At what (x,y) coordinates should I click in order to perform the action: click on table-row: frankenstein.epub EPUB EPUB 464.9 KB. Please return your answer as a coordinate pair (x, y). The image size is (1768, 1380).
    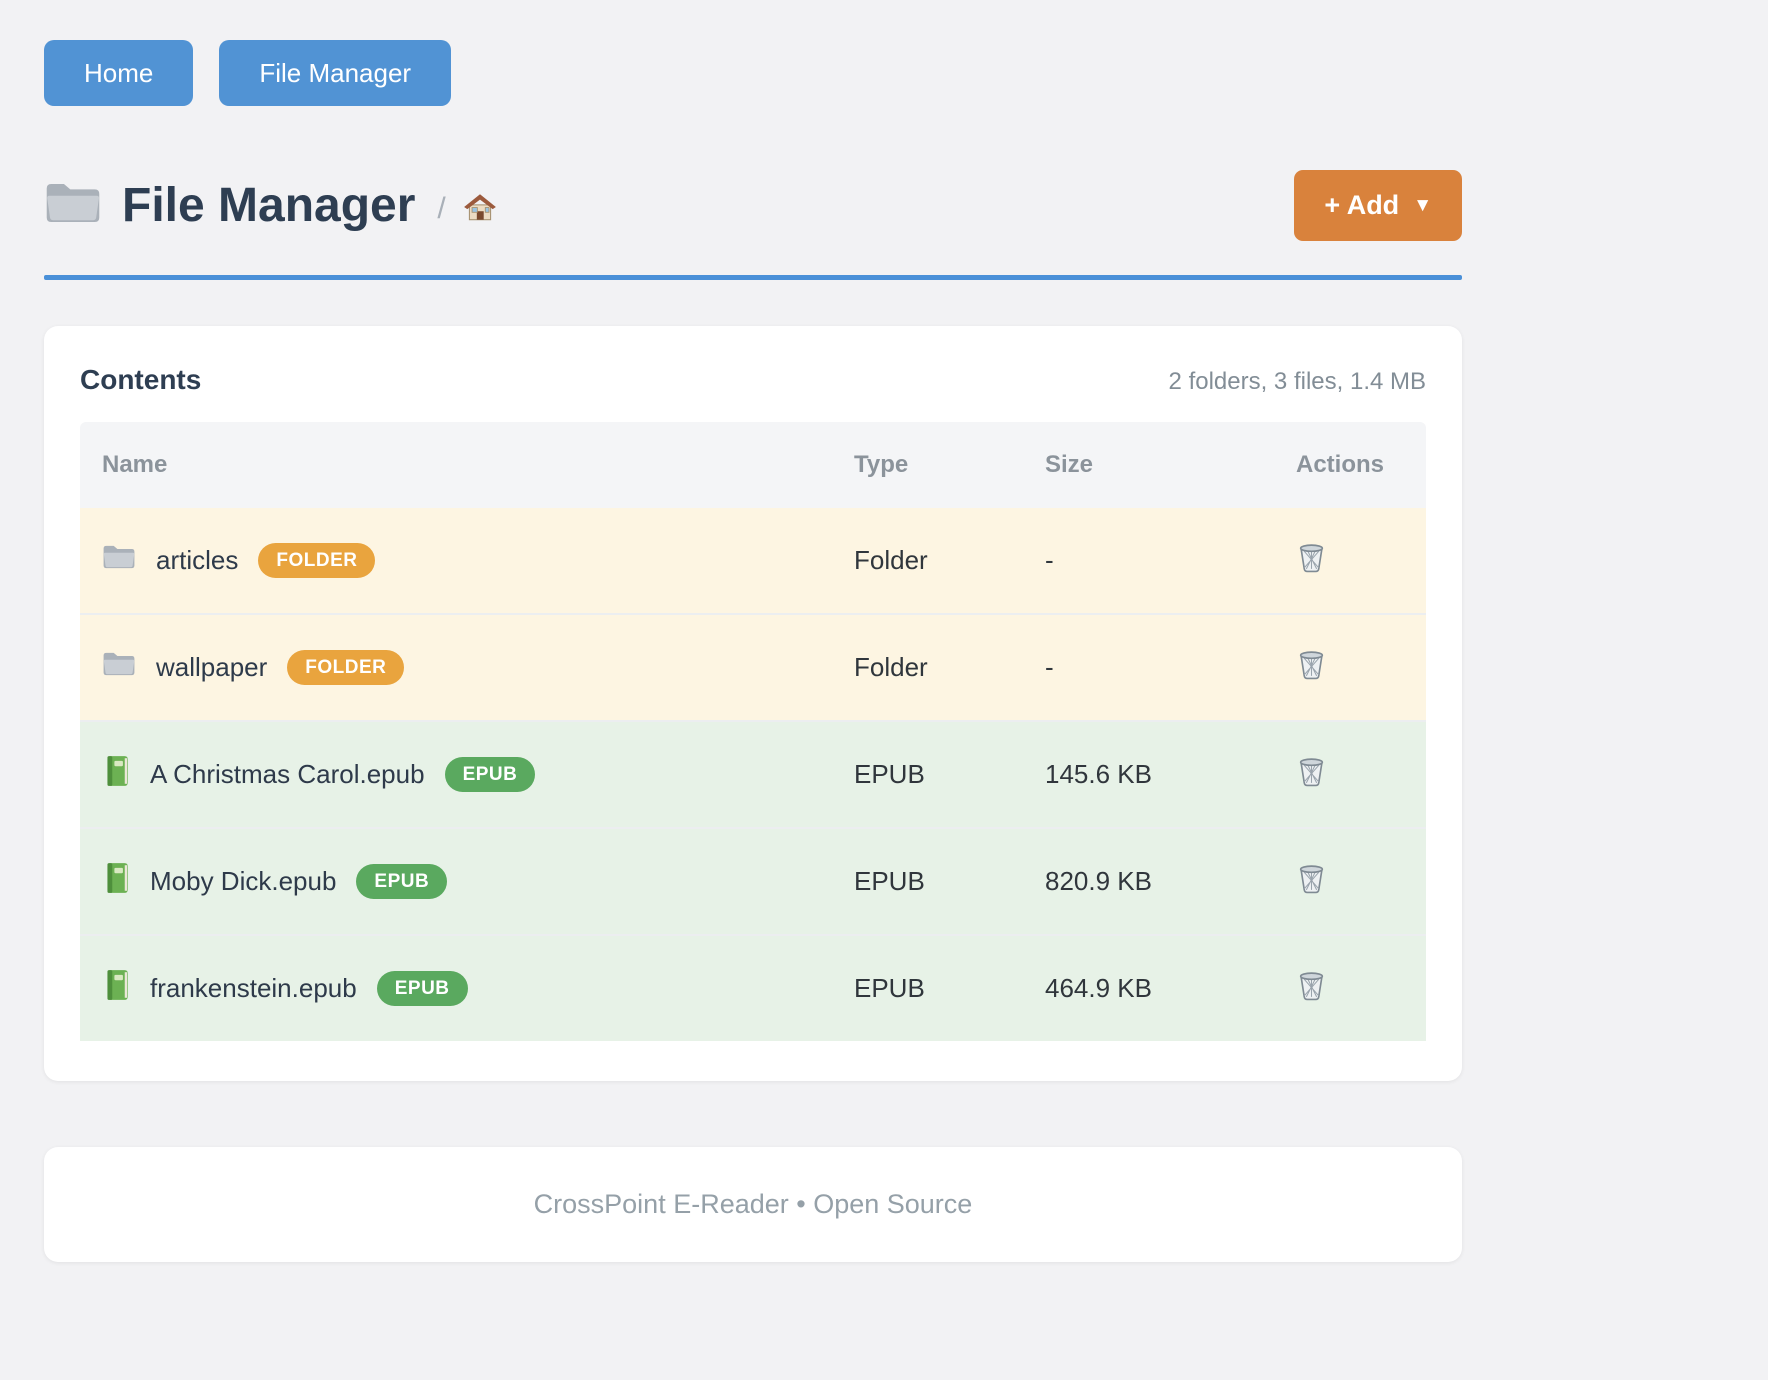
    Looking at the image, I should click on (753, 987).